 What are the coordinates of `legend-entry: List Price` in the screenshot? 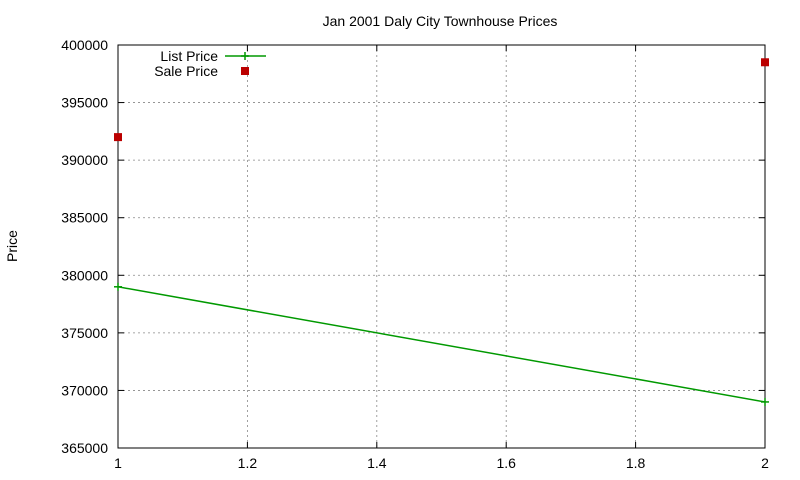 It's located at (213, 56).